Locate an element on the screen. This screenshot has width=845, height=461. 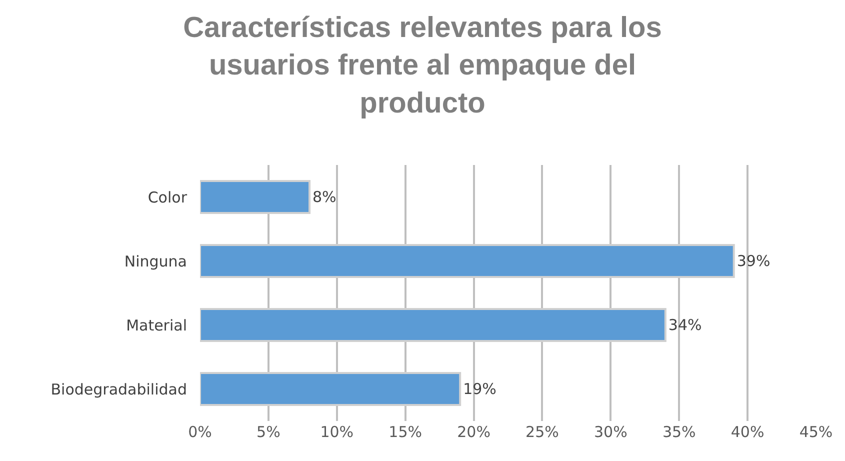
x-tick-label: 30% is located at coordinates (611, 432).